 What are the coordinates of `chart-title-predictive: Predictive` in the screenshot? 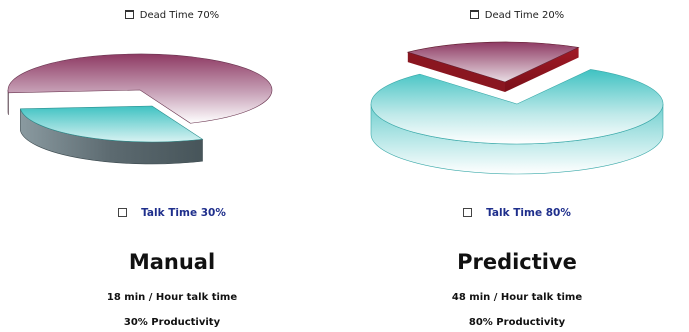 It's located at (517, 262).